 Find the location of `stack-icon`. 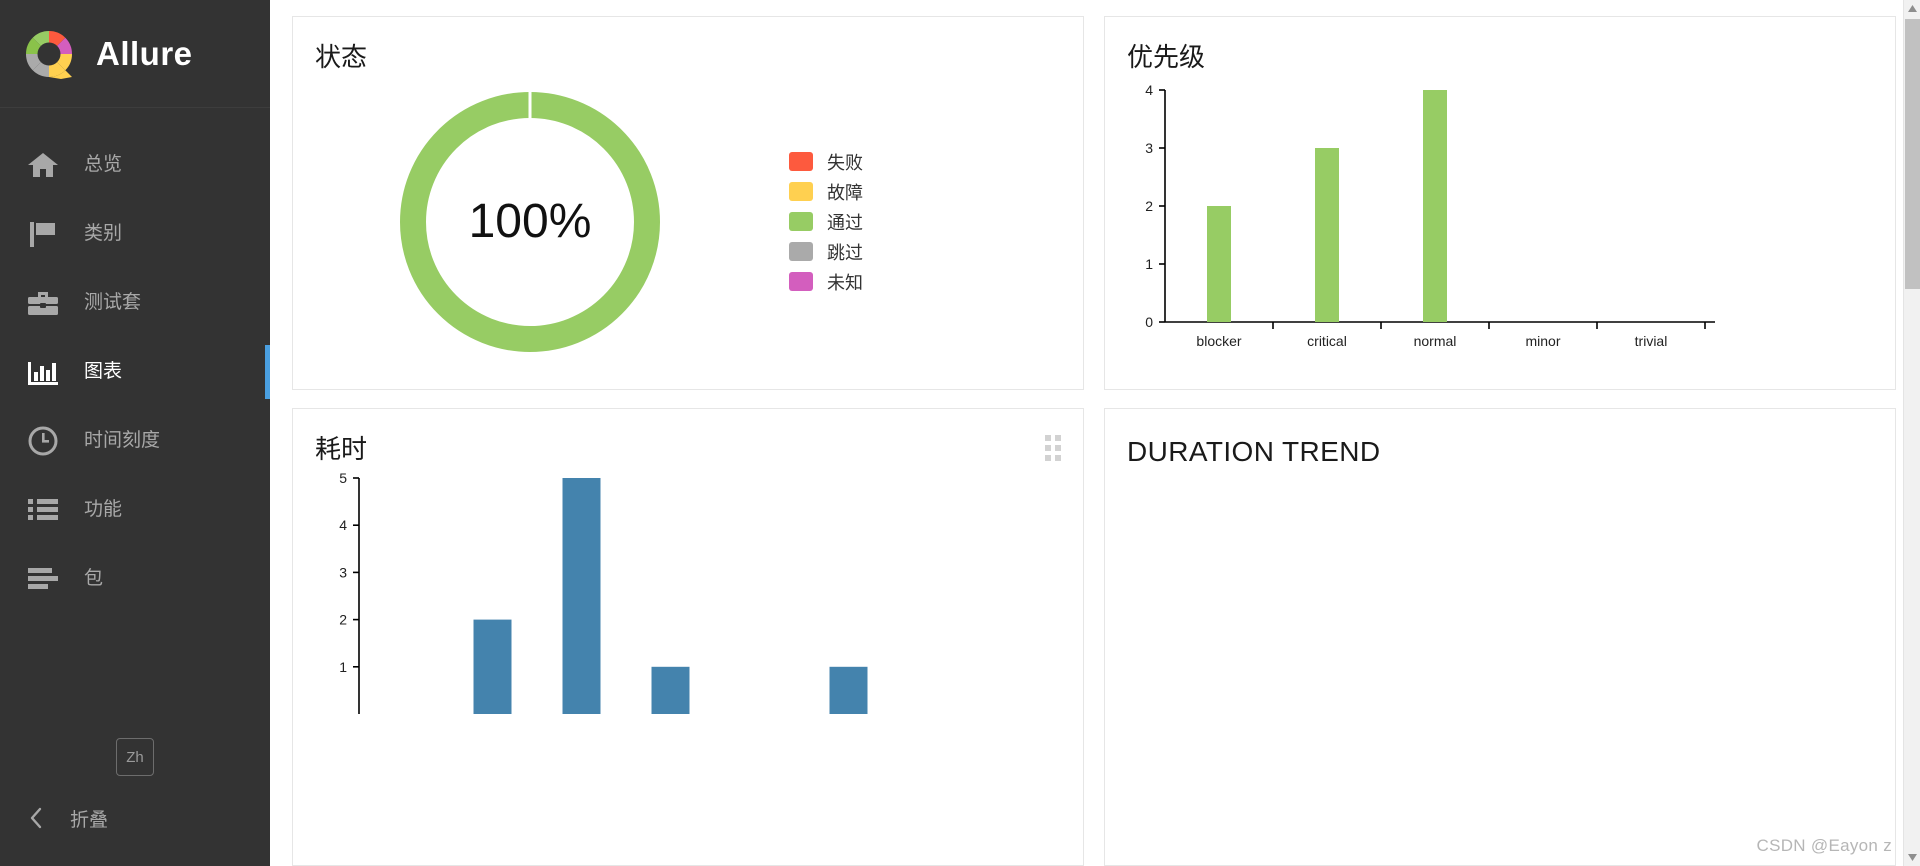

stack-icon is located at coordinates (43, 579).